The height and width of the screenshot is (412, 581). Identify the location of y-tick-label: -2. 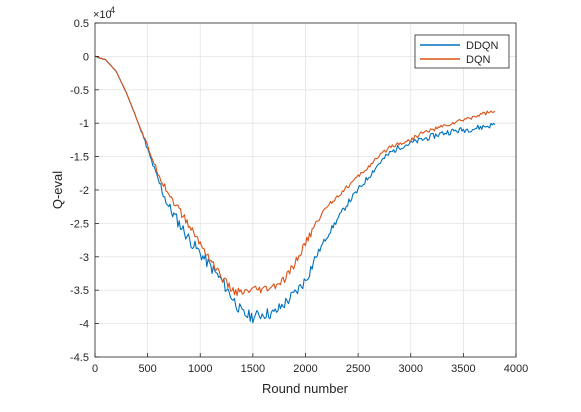
(84, 191).